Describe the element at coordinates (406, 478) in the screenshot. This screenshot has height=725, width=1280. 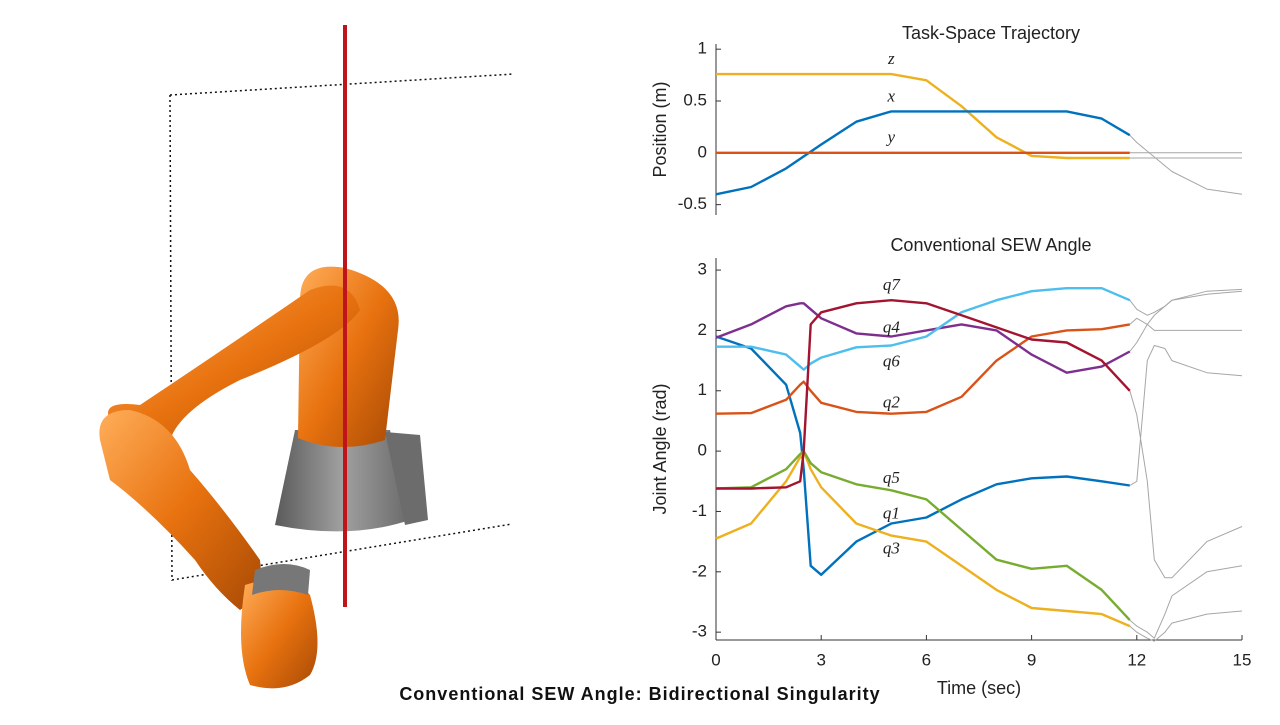
I see `robot-base-side` at that location.